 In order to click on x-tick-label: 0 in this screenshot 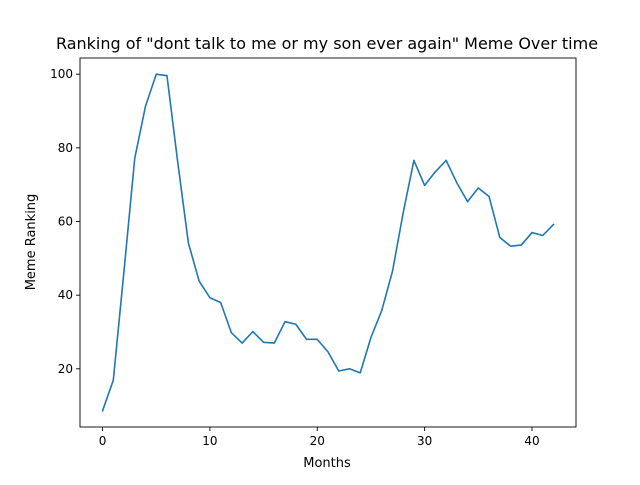, I will do `click(103, 441)`.